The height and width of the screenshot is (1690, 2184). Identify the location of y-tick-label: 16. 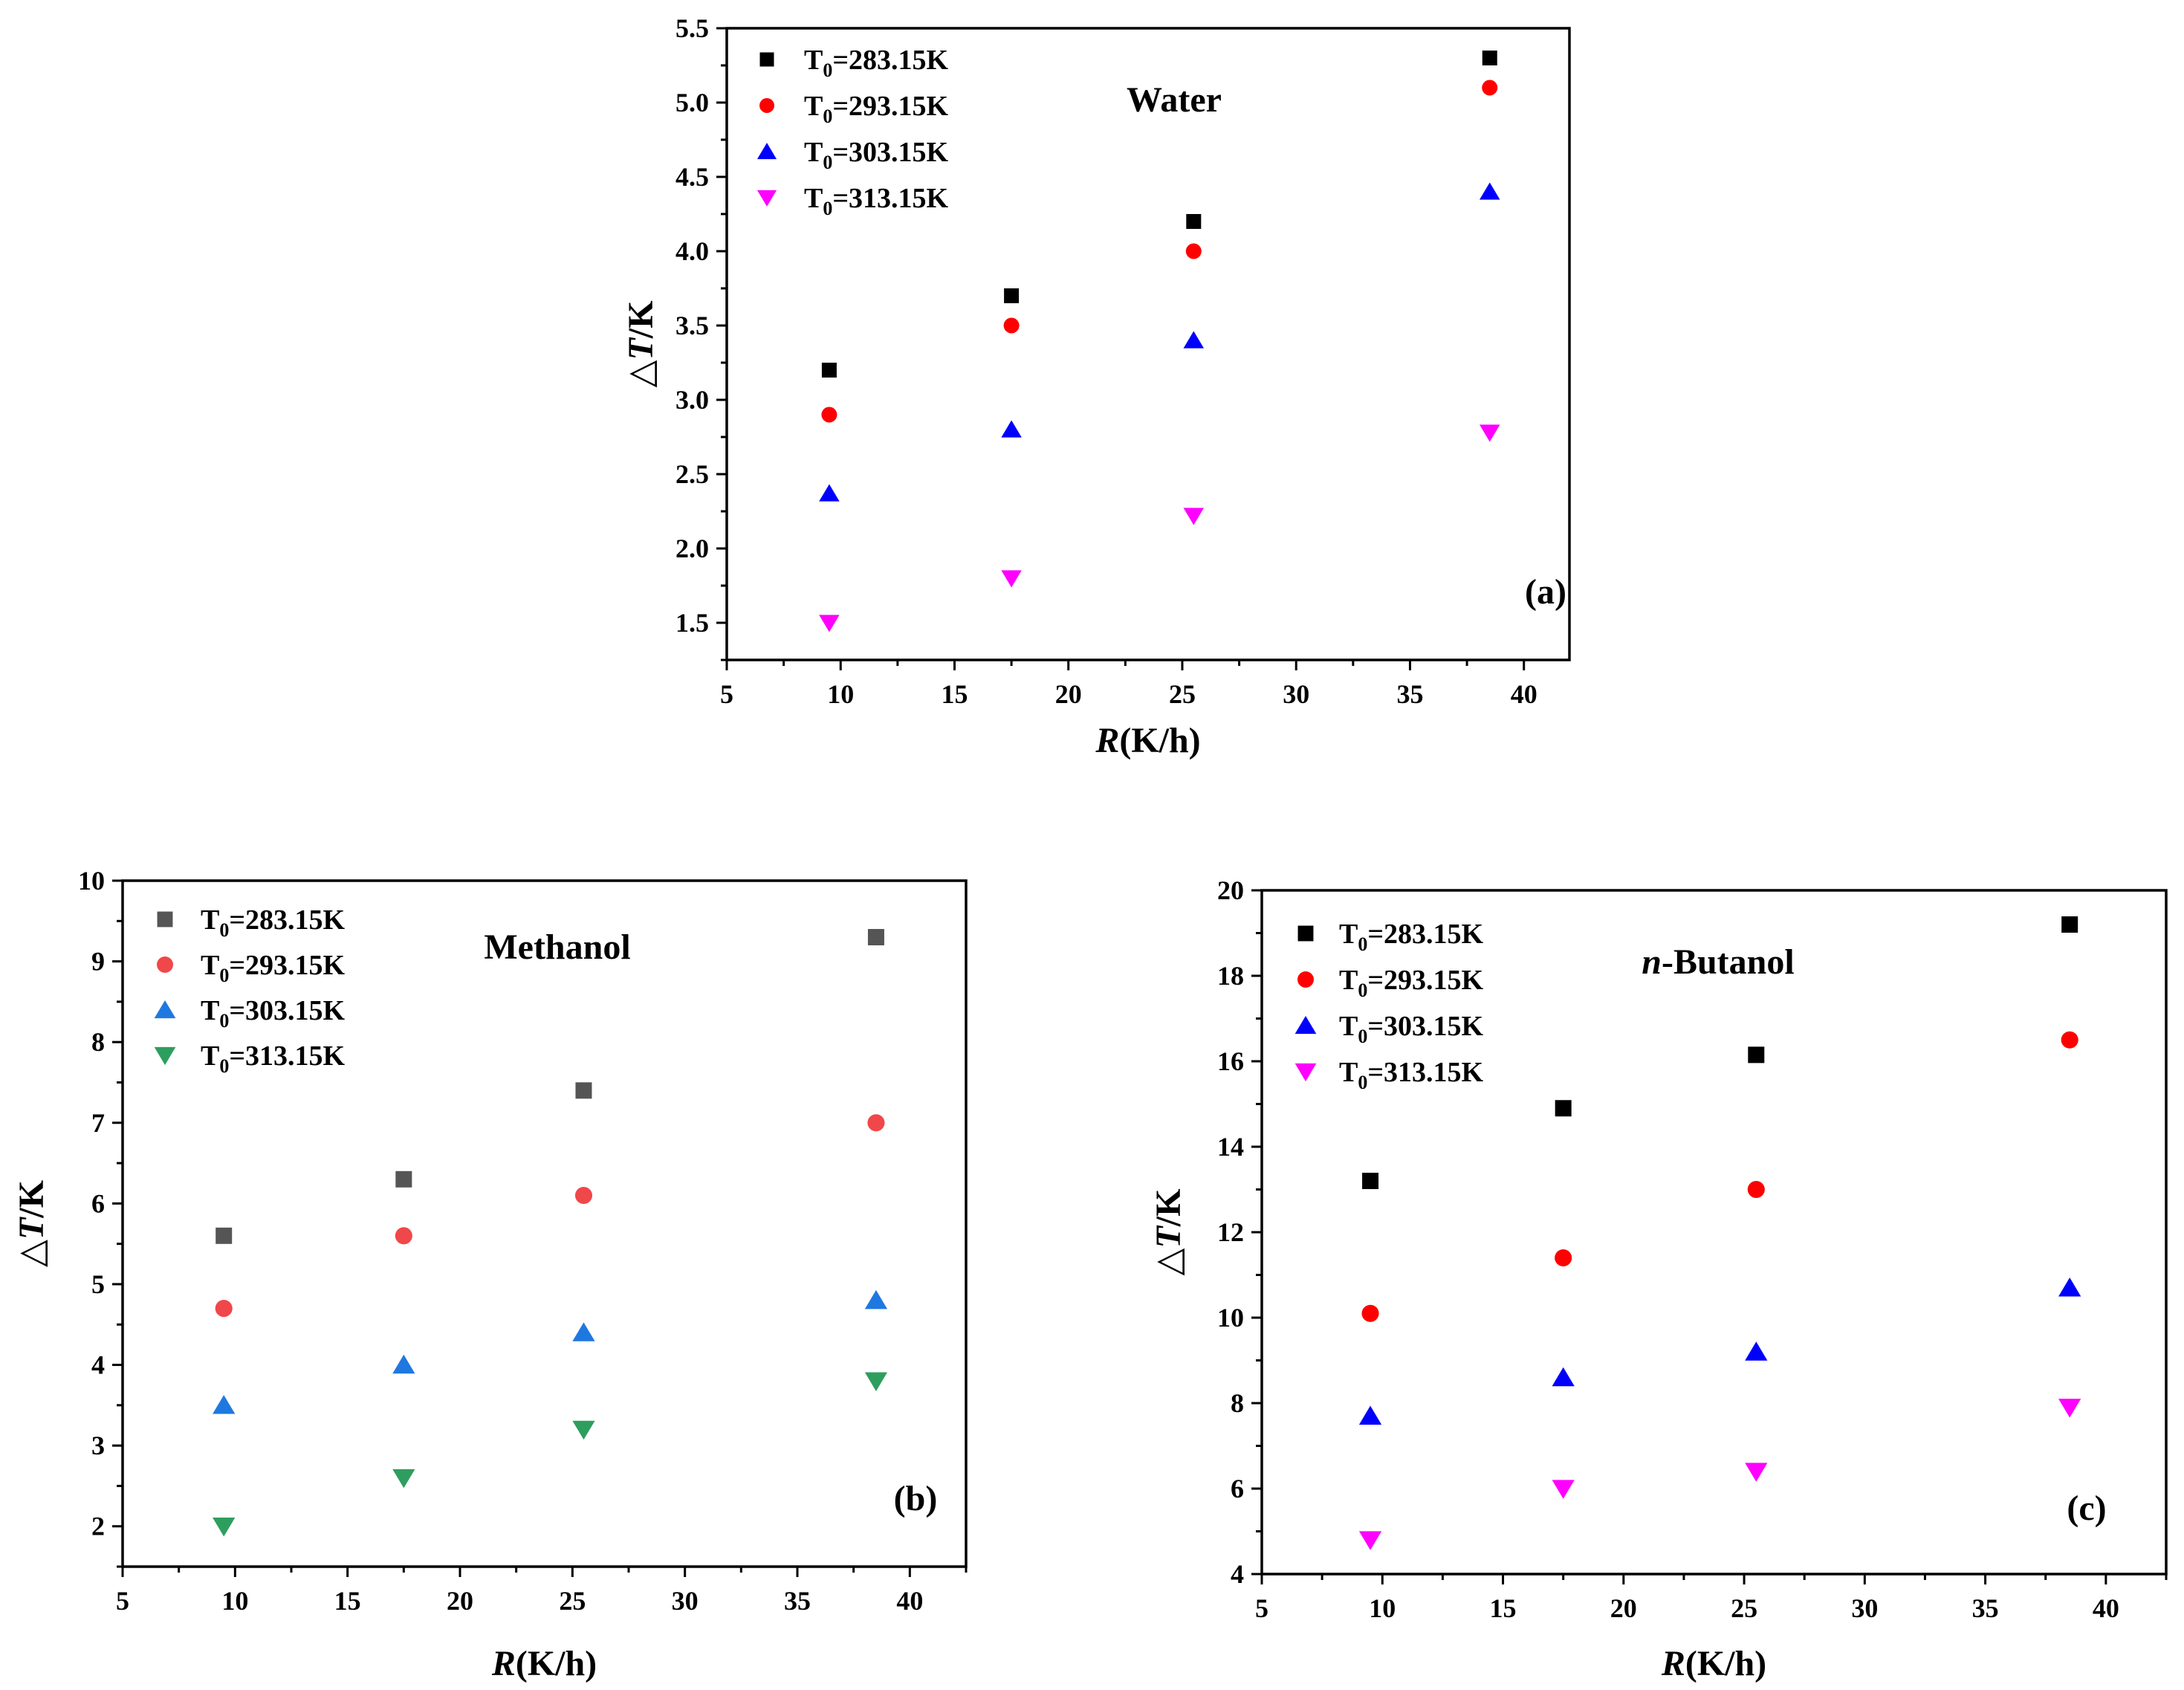
(1230, 1061).